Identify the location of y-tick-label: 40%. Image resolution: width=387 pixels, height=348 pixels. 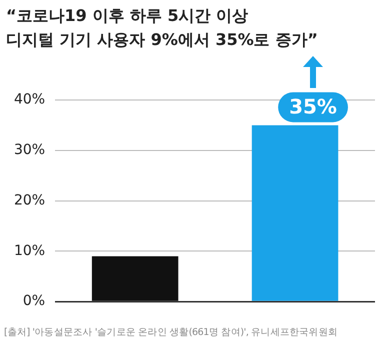
(30, 100).